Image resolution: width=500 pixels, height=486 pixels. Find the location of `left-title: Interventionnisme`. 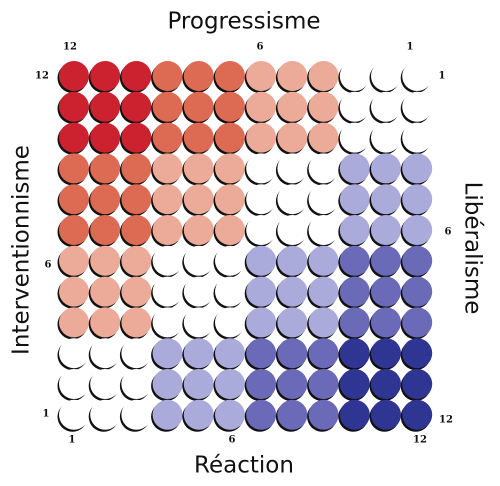

left-title: Interventionnisme is located at coordinates (22, 250).